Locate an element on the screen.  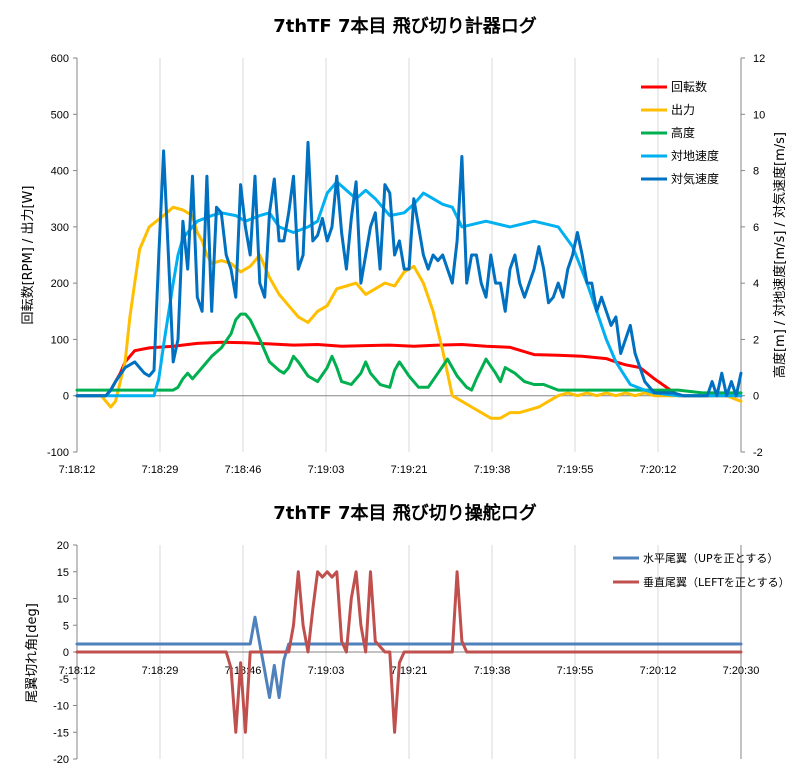
c1-y2-tick-label: 0 is located at coordinates (756, 397).